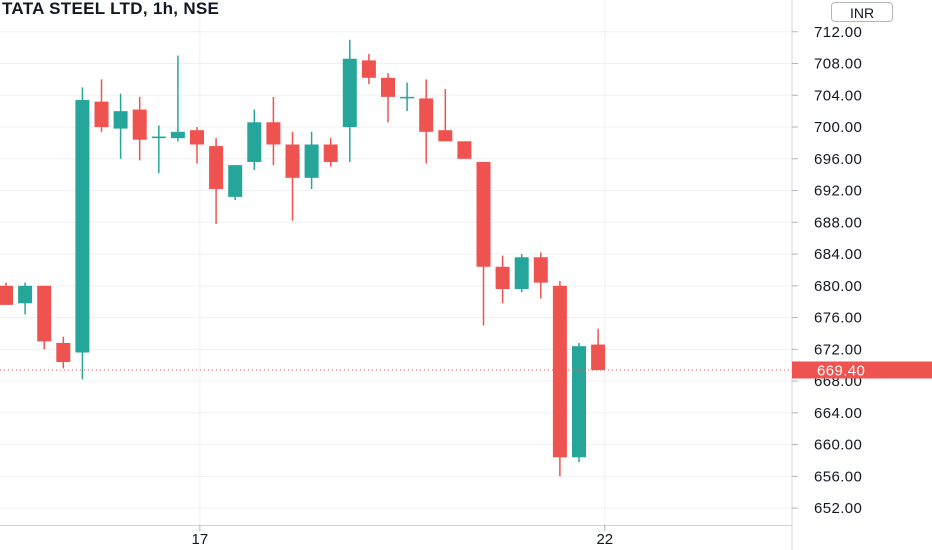 The height and width of the screenshot is (550, 932). Describe the element at coordinates (862, 12) in the screenshot. I see `currency-button: INR` at that location.